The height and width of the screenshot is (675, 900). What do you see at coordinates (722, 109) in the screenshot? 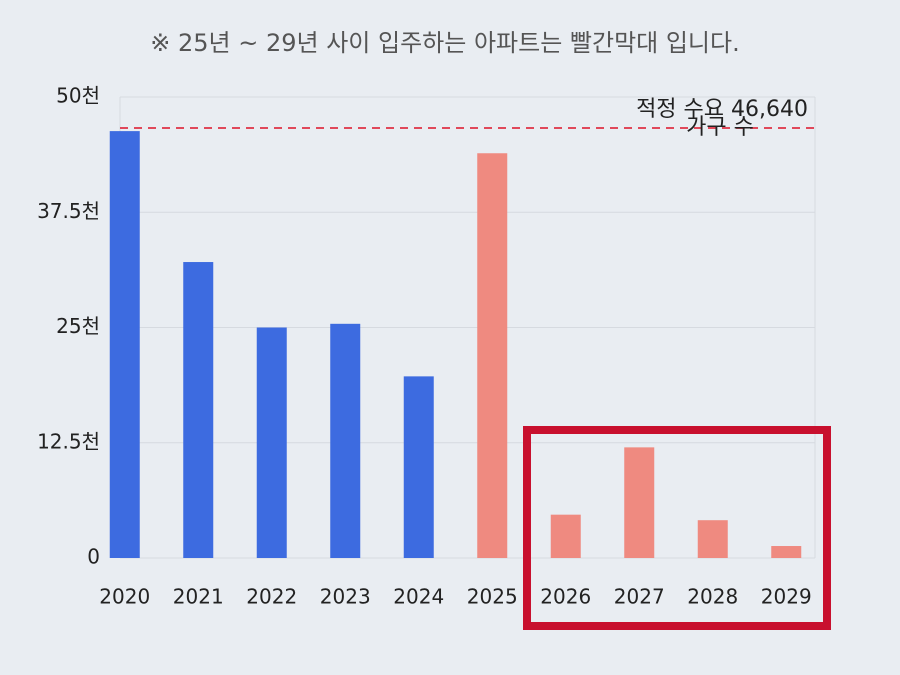
I see `reference-label: 적정 수요 46,640` at bounding box center [722, 109].